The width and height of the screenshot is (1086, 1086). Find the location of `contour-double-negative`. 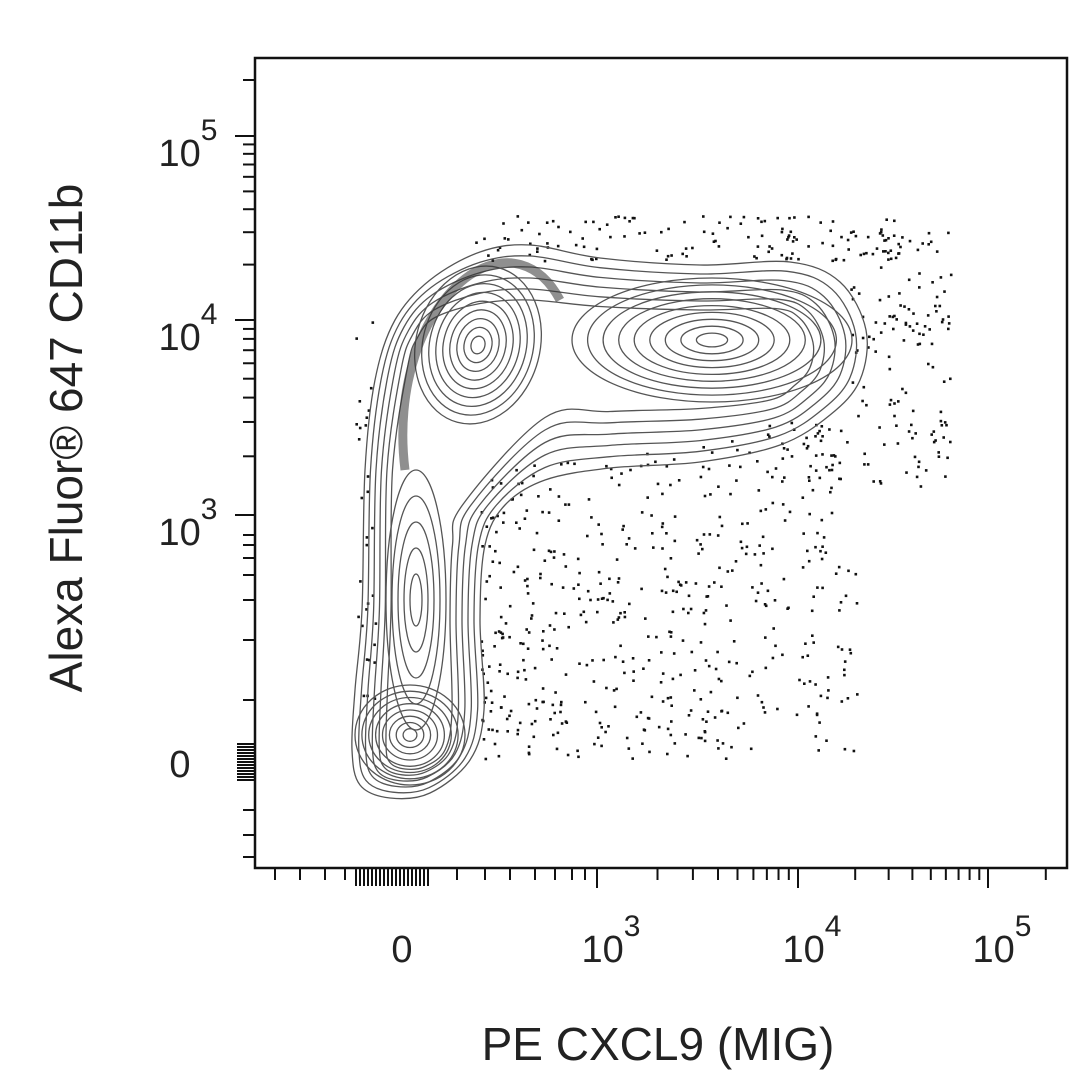

contour-double-negative is located at coordinates (410, 735).